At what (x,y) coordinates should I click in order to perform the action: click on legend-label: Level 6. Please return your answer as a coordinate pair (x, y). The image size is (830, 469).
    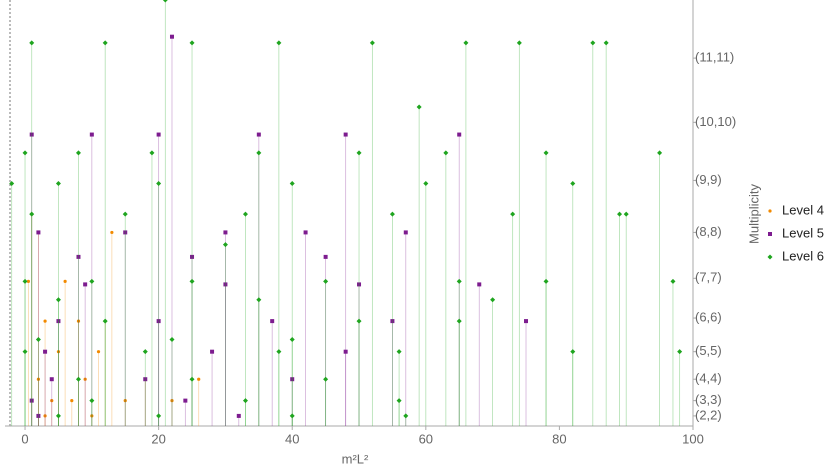
    Looking at the image, I should click on (803, 255).